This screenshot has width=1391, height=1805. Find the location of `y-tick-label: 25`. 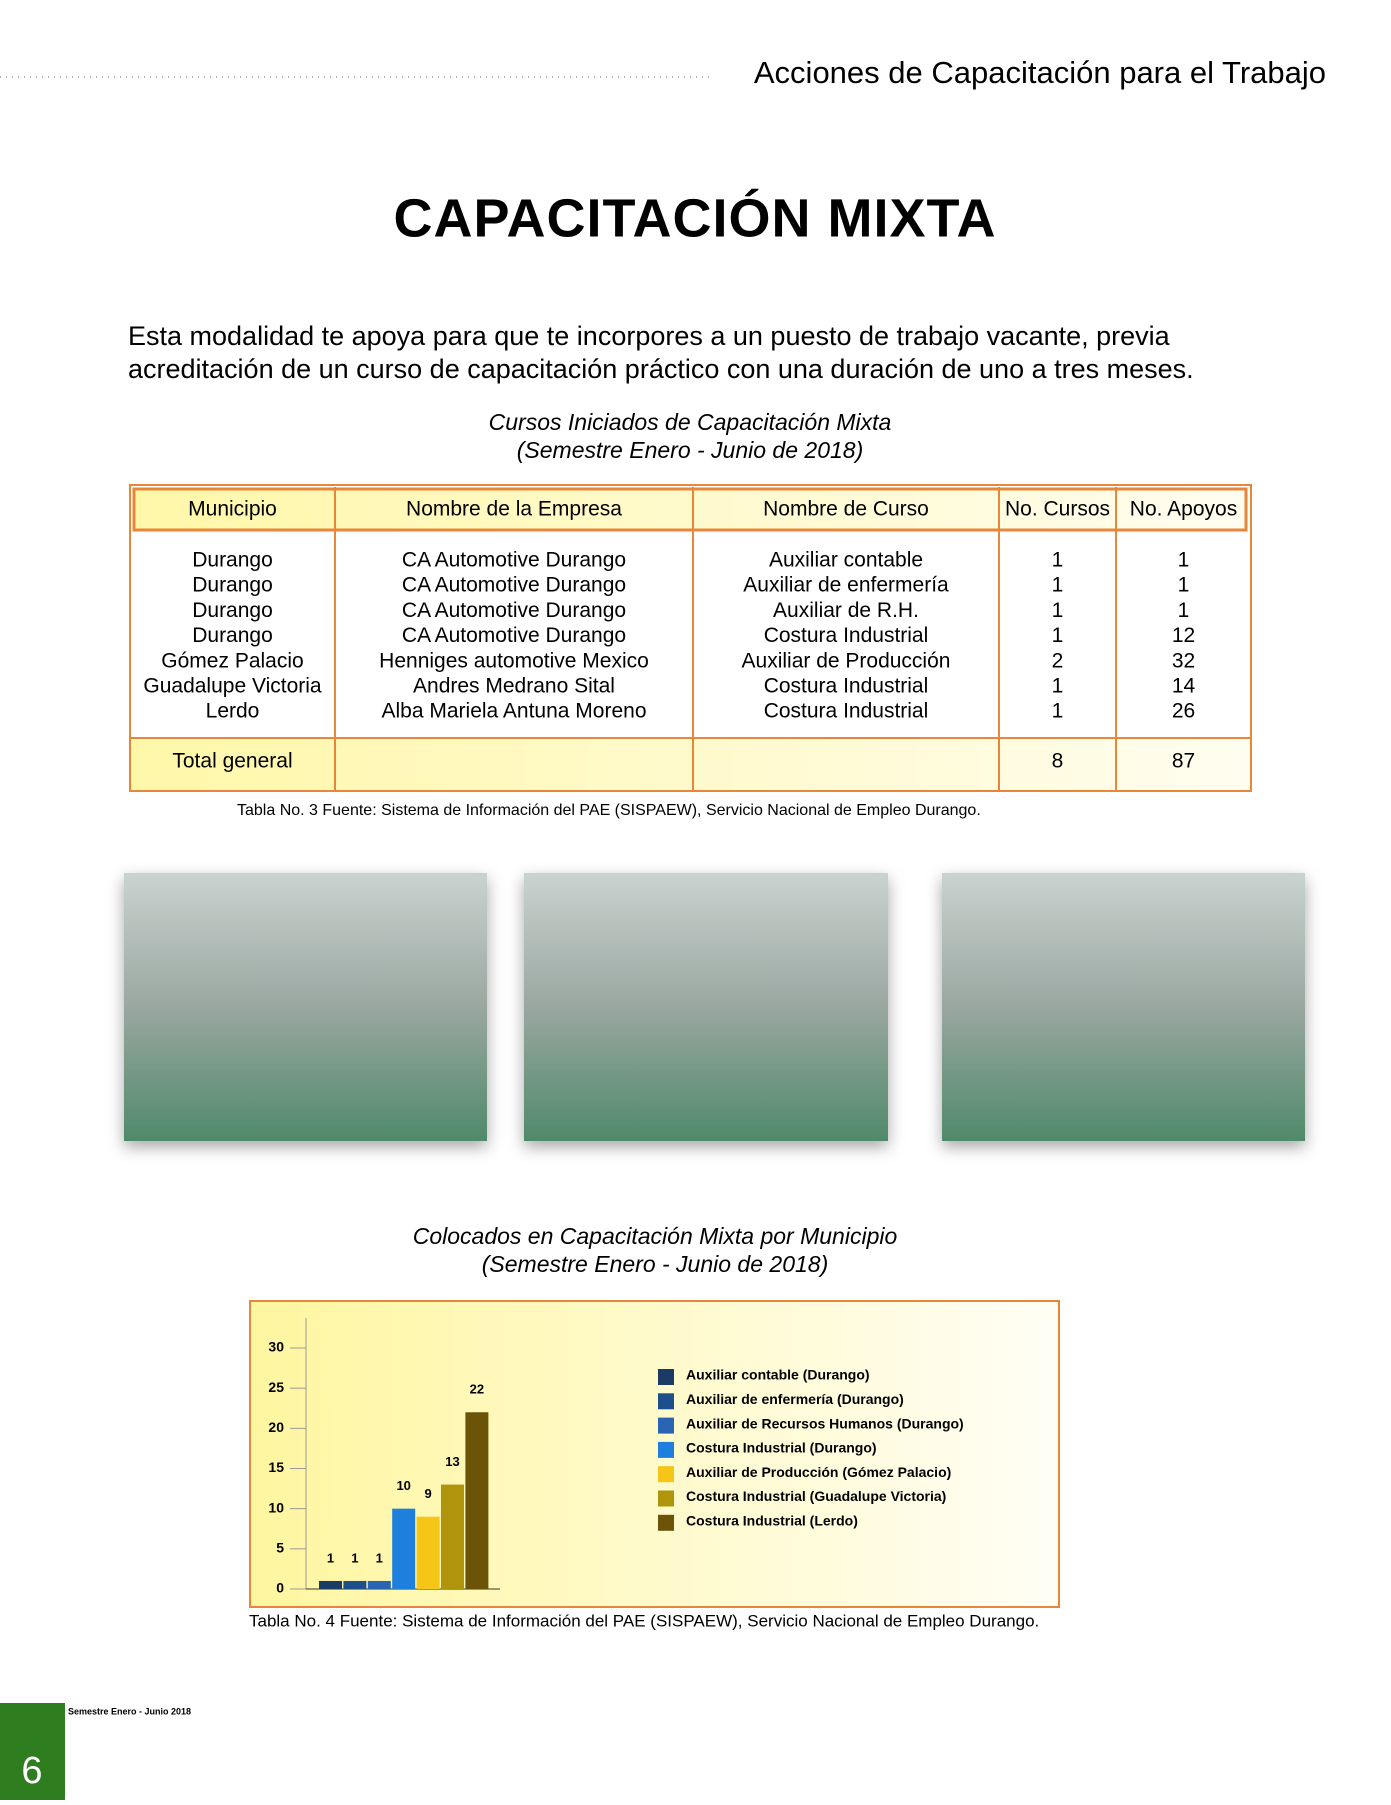

y-tick-label: 25 is located at coordinates (276, 1387).